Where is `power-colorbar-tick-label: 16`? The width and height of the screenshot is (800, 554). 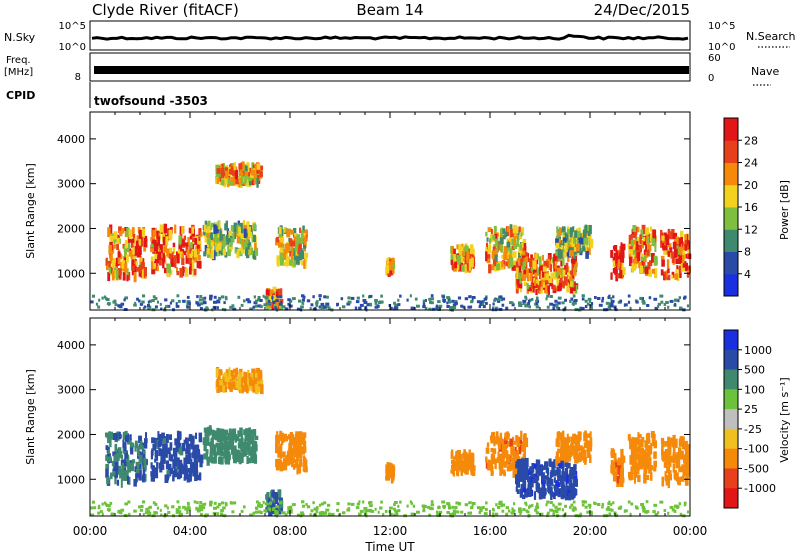 power-colorbar-tick-label: 16 is located at coordinates (751, 207).